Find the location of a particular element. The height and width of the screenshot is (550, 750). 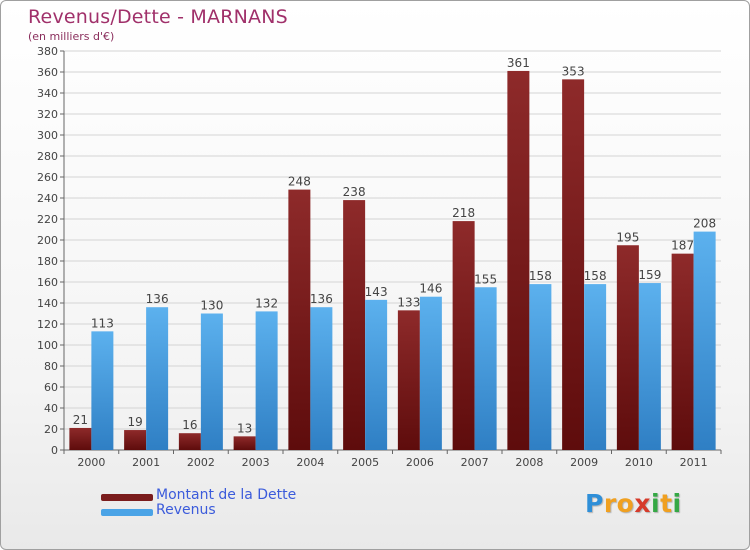

data-label: 16 is located at coordinates (189, 425).